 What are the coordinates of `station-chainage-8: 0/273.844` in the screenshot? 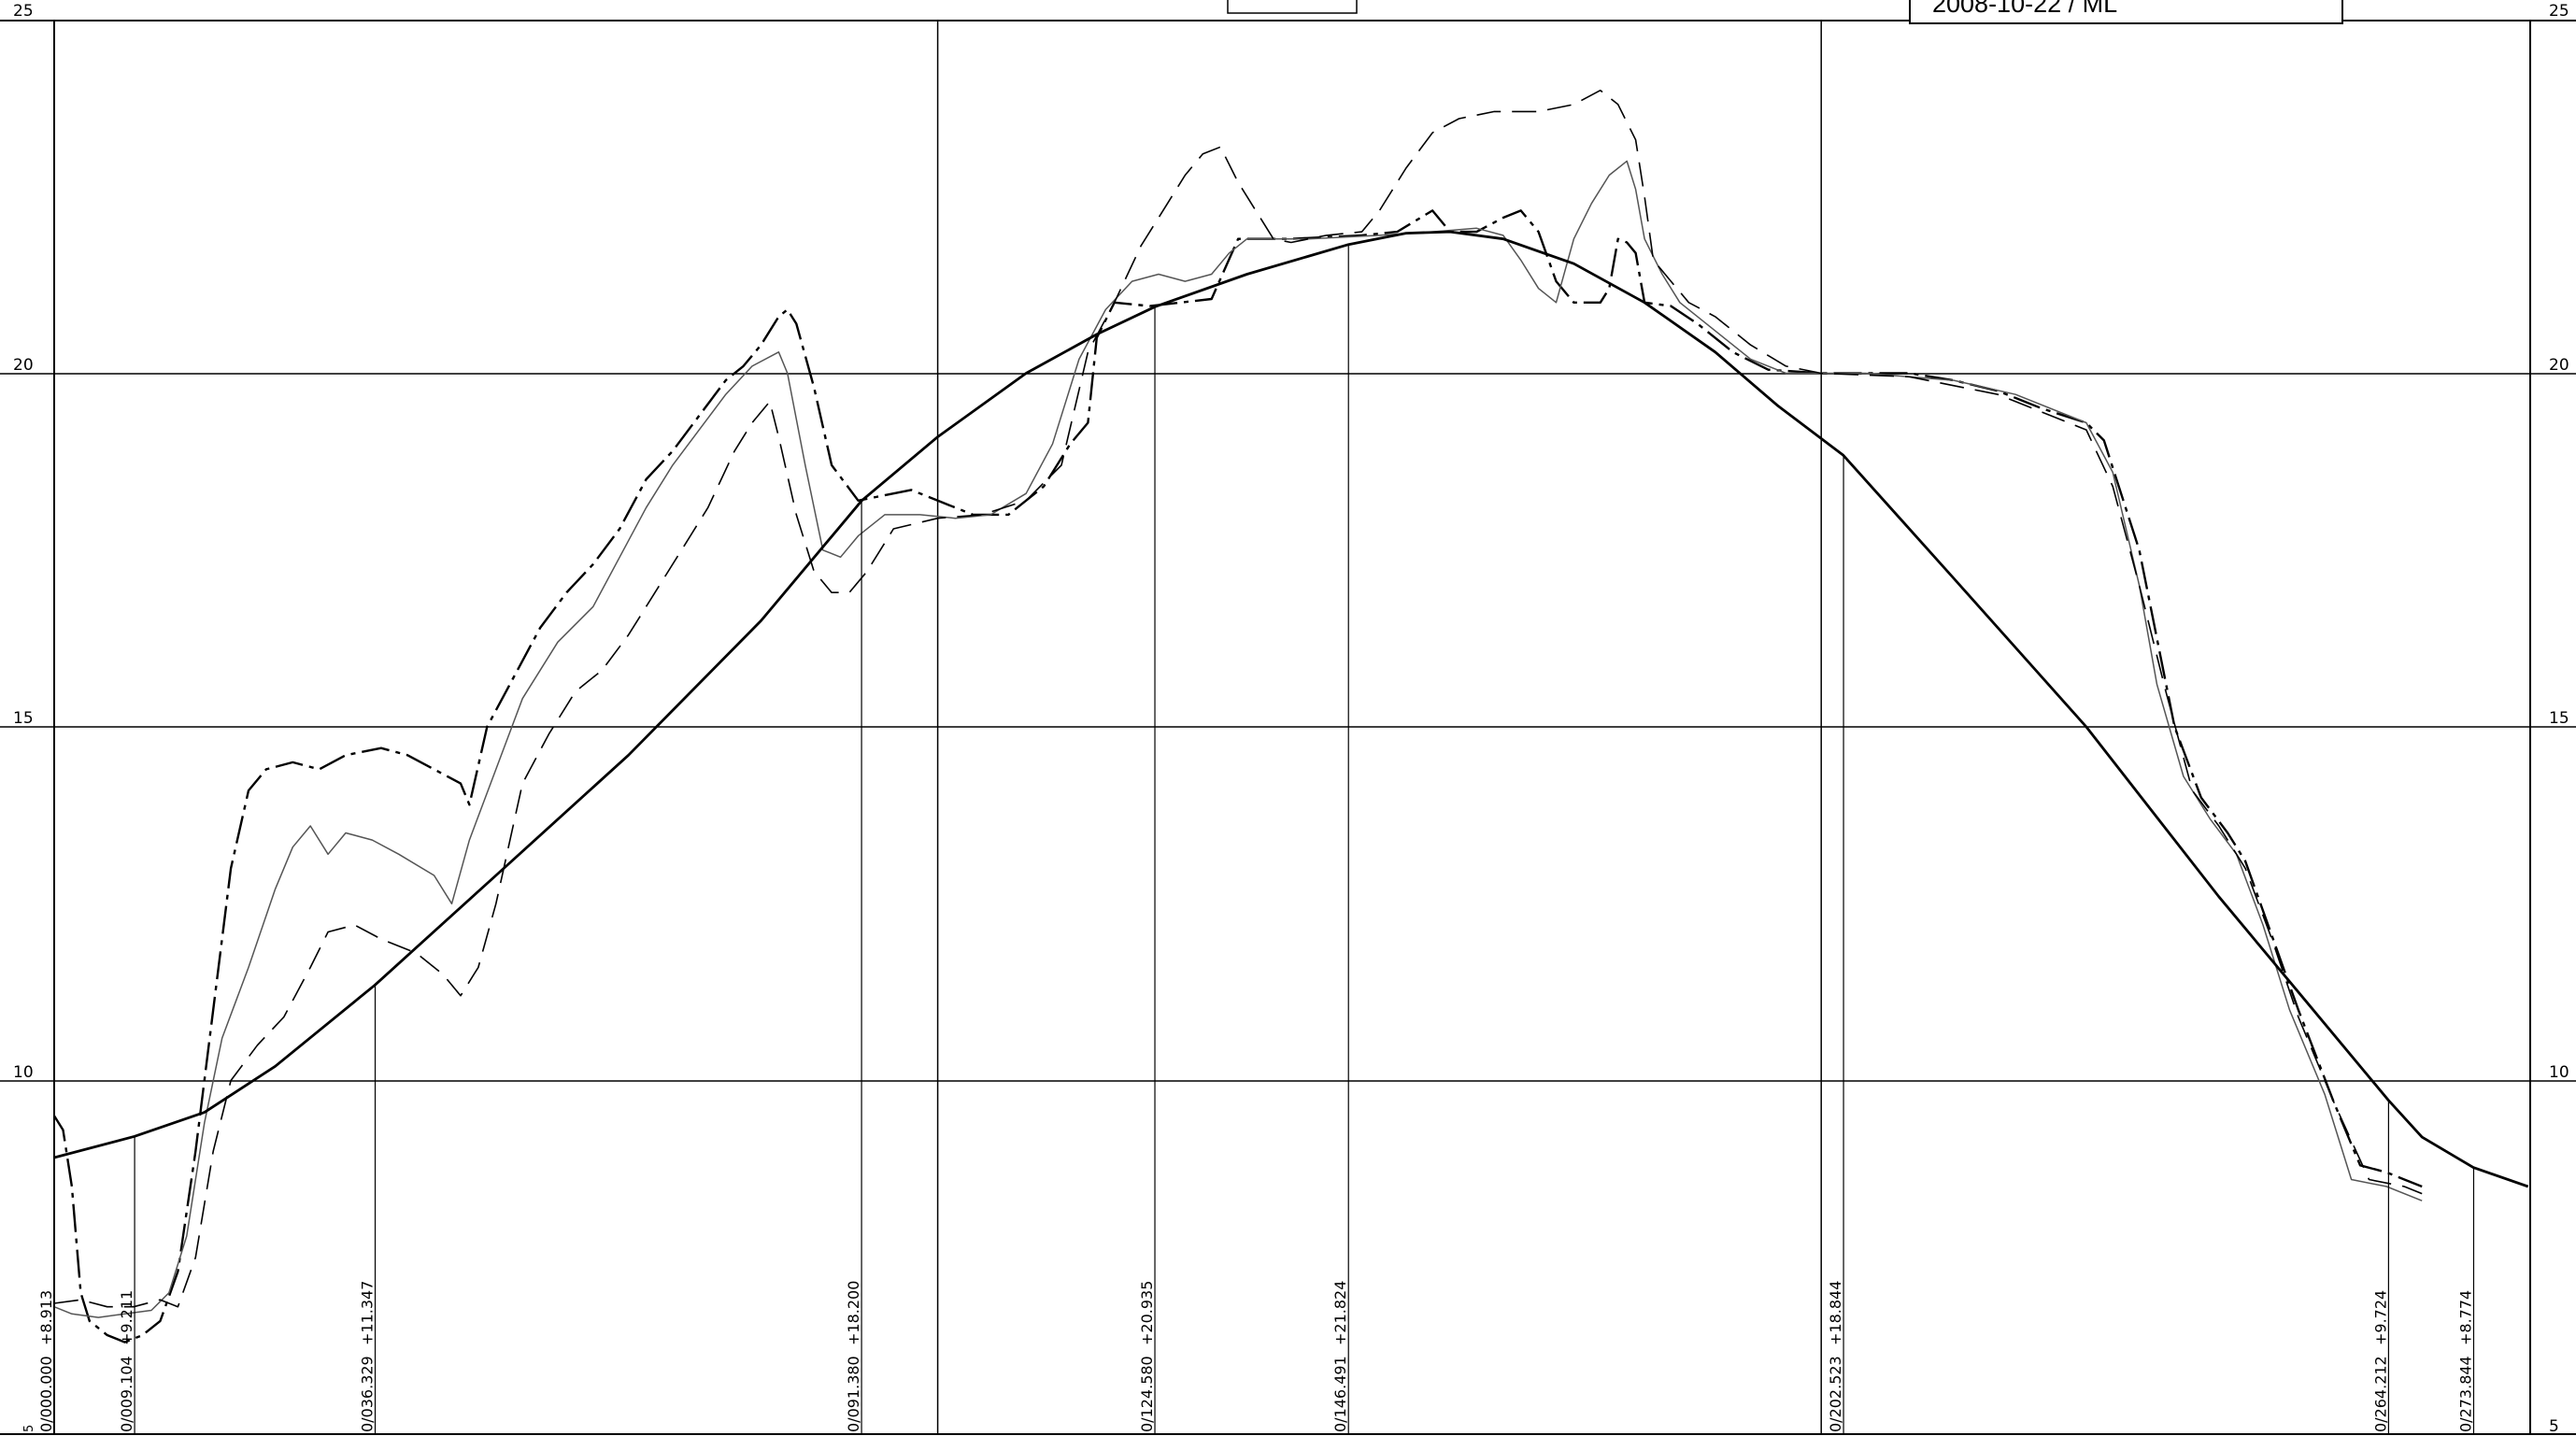 It's located at (2465, 1394).